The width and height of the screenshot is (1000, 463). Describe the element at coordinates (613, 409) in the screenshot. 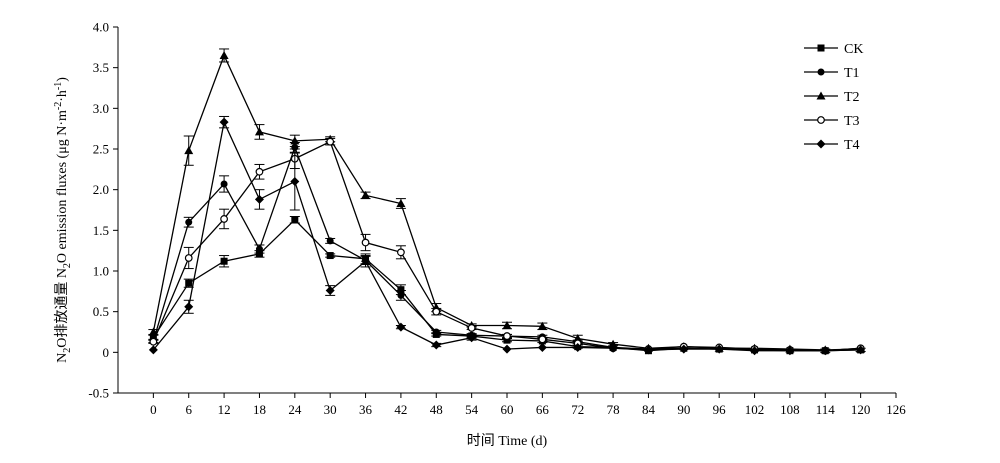

I see `x-tick-label: 78` at that location.